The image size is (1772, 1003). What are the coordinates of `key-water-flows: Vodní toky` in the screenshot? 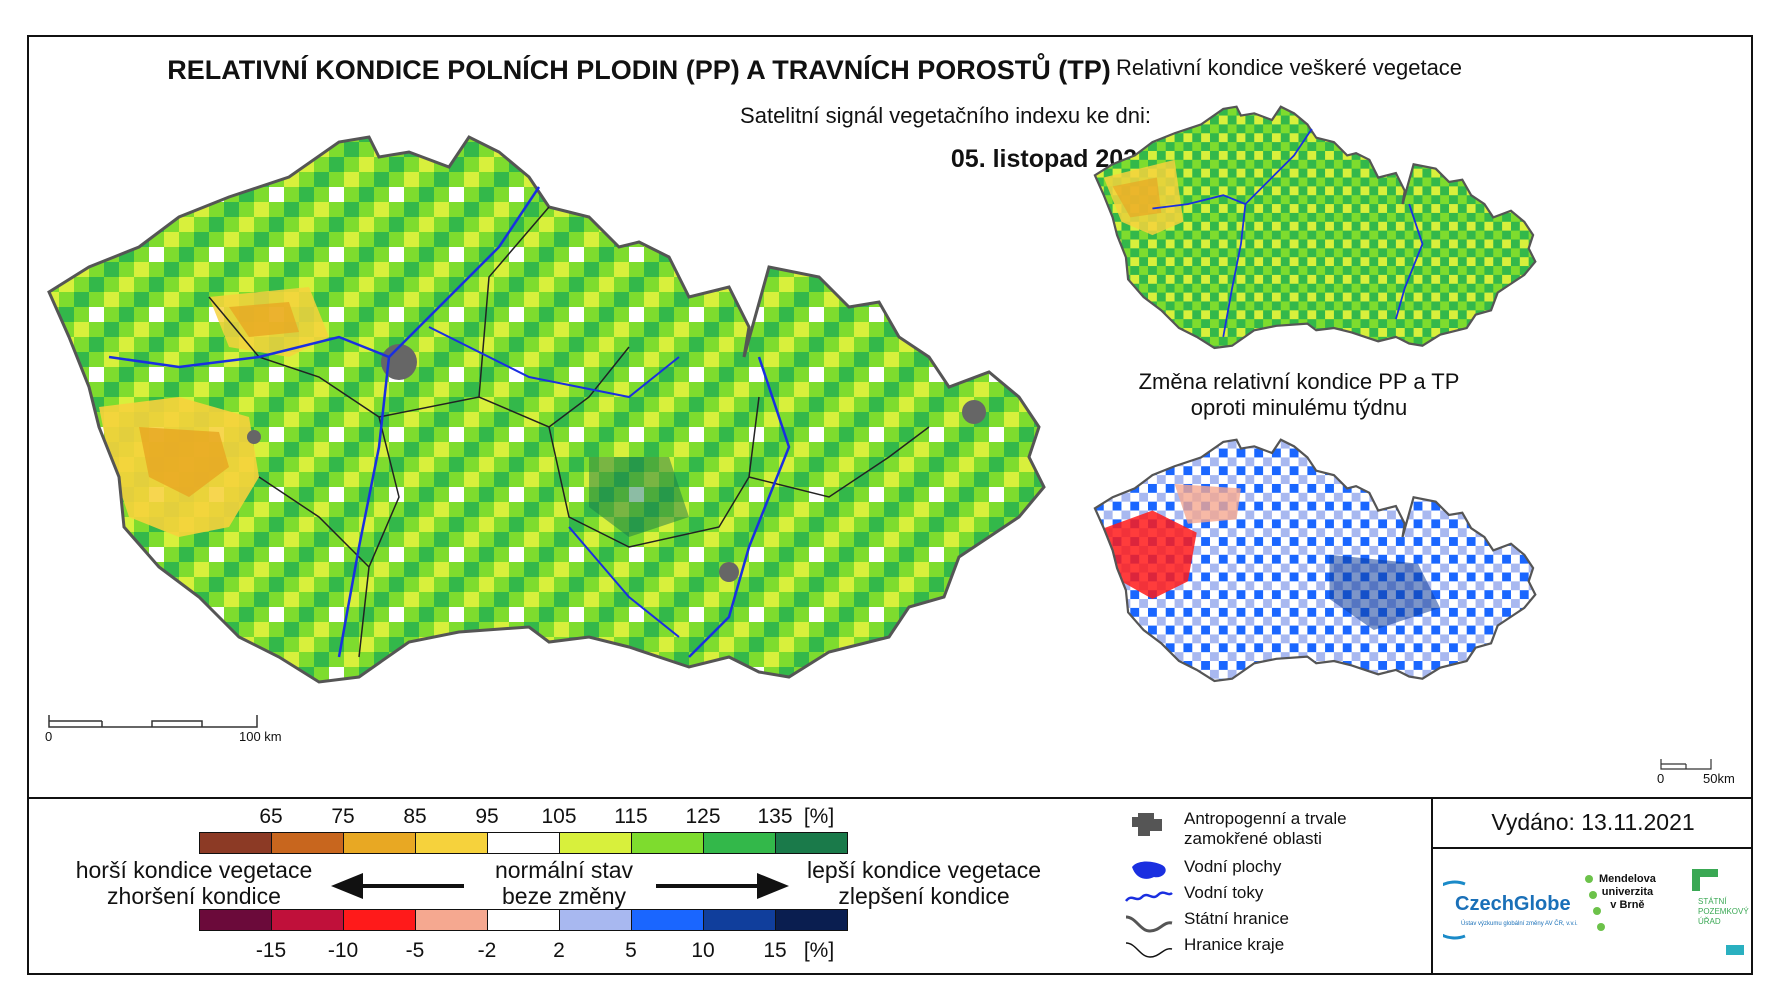 It's located at (1193, 897).